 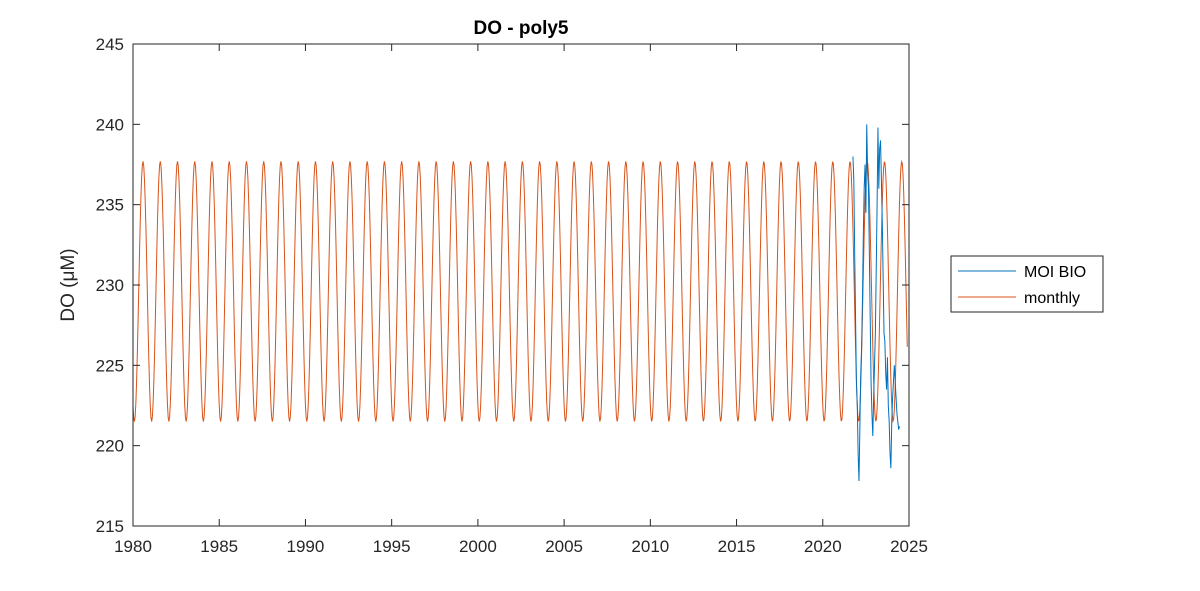 I want to click on series-line-moi-bio, so click(x=876, y=303).